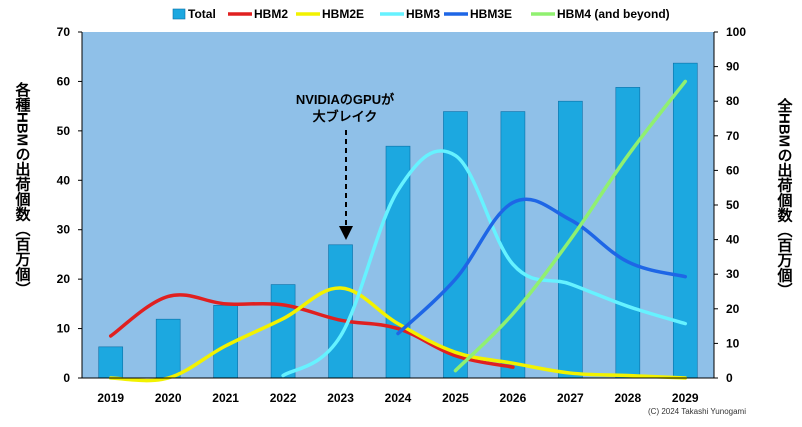 Image resolution: width=802 pixels, height=427 pixels. I want to click on right-tick-label: 80, so click(733, 101).